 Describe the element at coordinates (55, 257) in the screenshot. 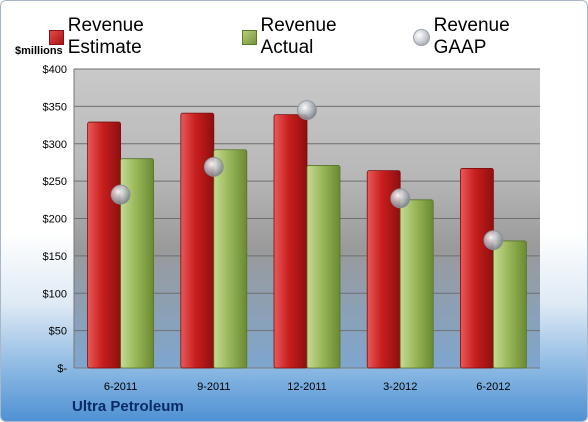

I see `y-tick-label: $150` at that location.